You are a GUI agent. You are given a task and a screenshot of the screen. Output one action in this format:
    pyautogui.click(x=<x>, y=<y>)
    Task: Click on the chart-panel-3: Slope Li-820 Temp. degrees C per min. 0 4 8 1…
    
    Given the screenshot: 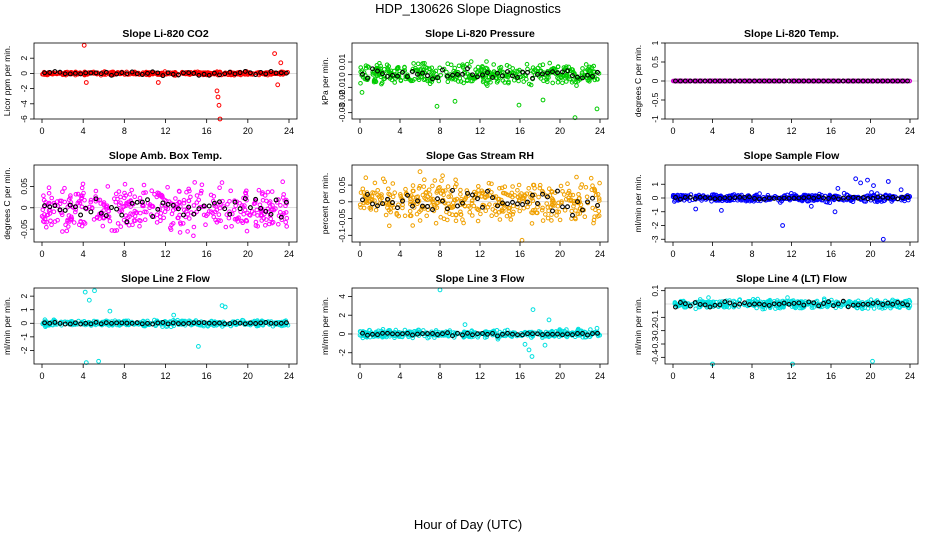 What is the action you would take?
    pyautogui.click(x=776, y=82)
    